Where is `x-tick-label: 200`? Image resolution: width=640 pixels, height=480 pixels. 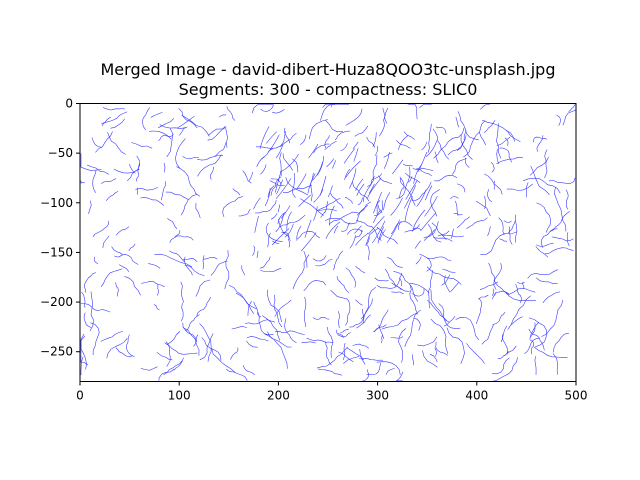 x-tick-label: 200 is located at coordinates (278, 396).